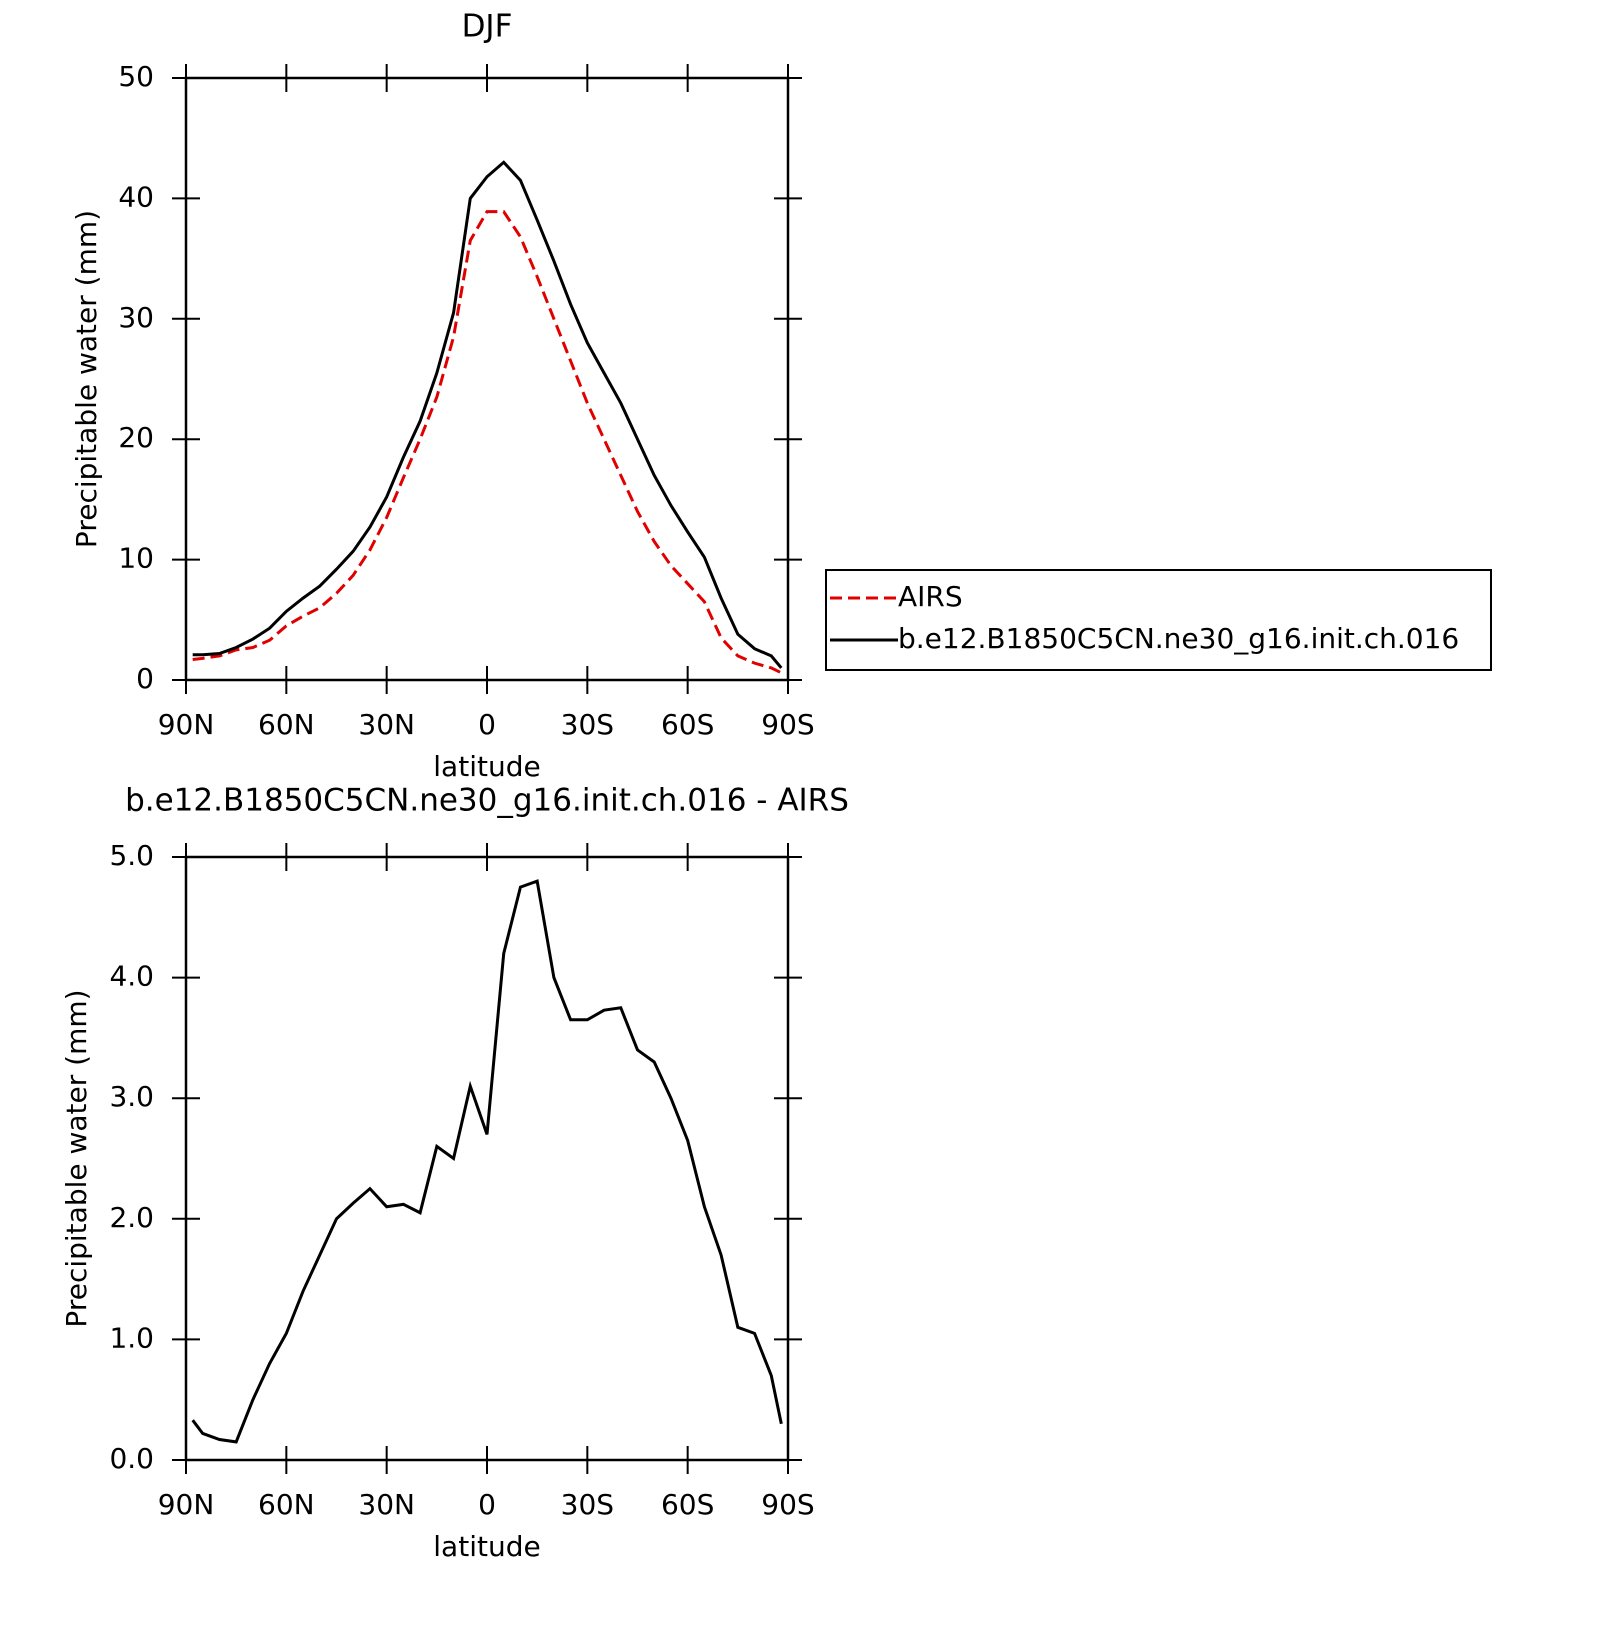 This screenshot has width=1622, height=1625. Describe the element at coordinates (487, 27) in the screenshot. I see `chart-title: DJF` at that location.